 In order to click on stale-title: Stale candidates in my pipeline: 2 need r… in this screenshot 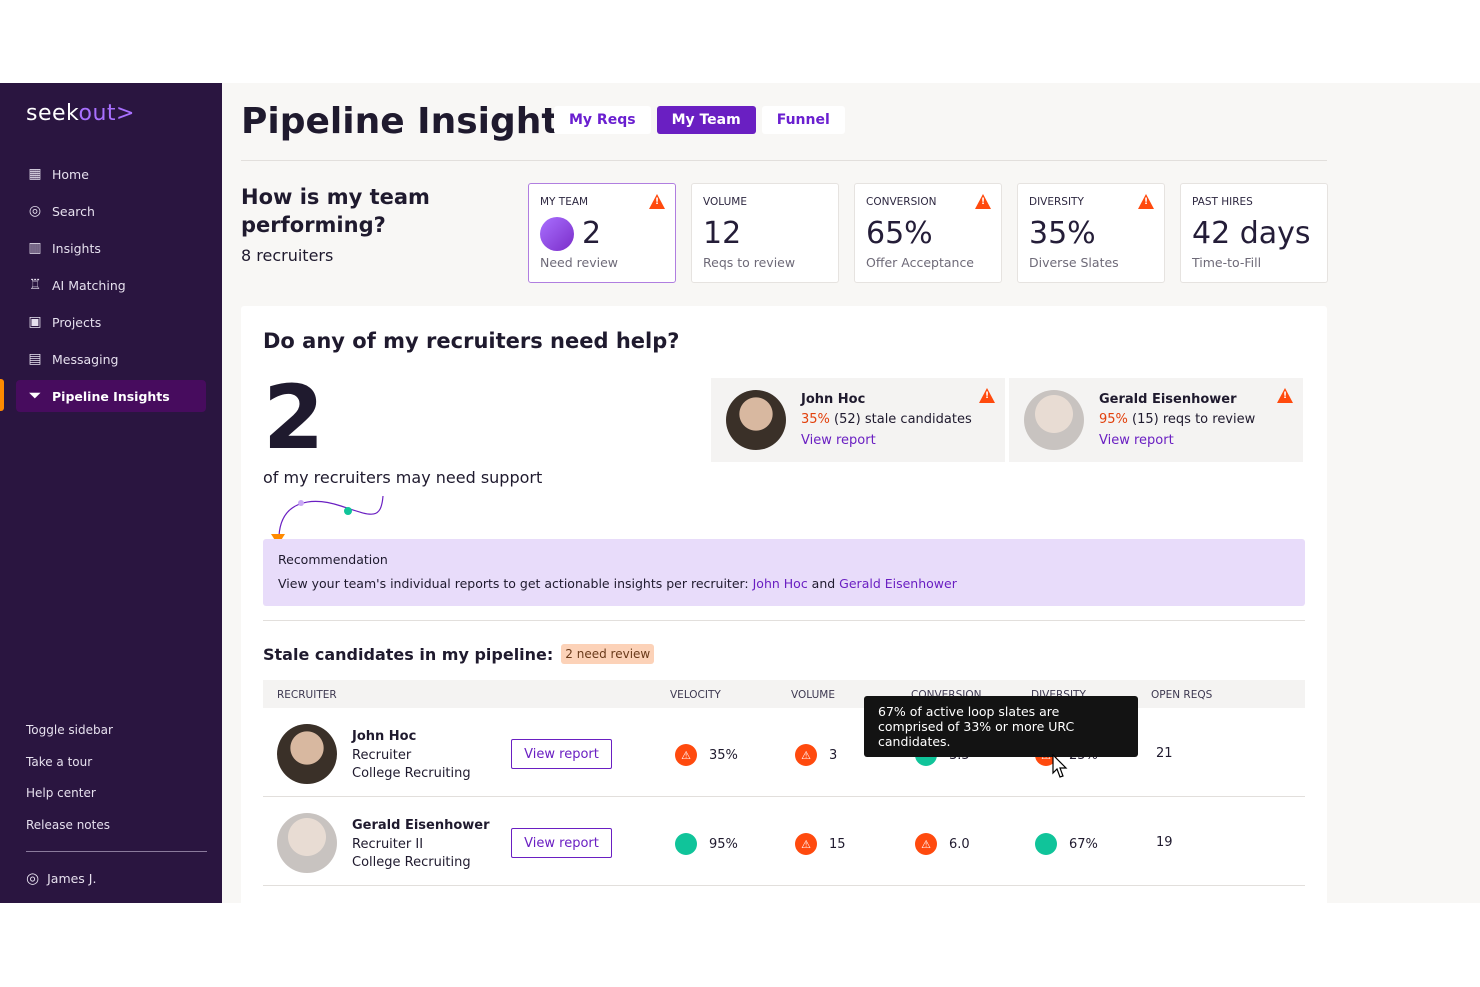, I will do `click(459, 654)`.